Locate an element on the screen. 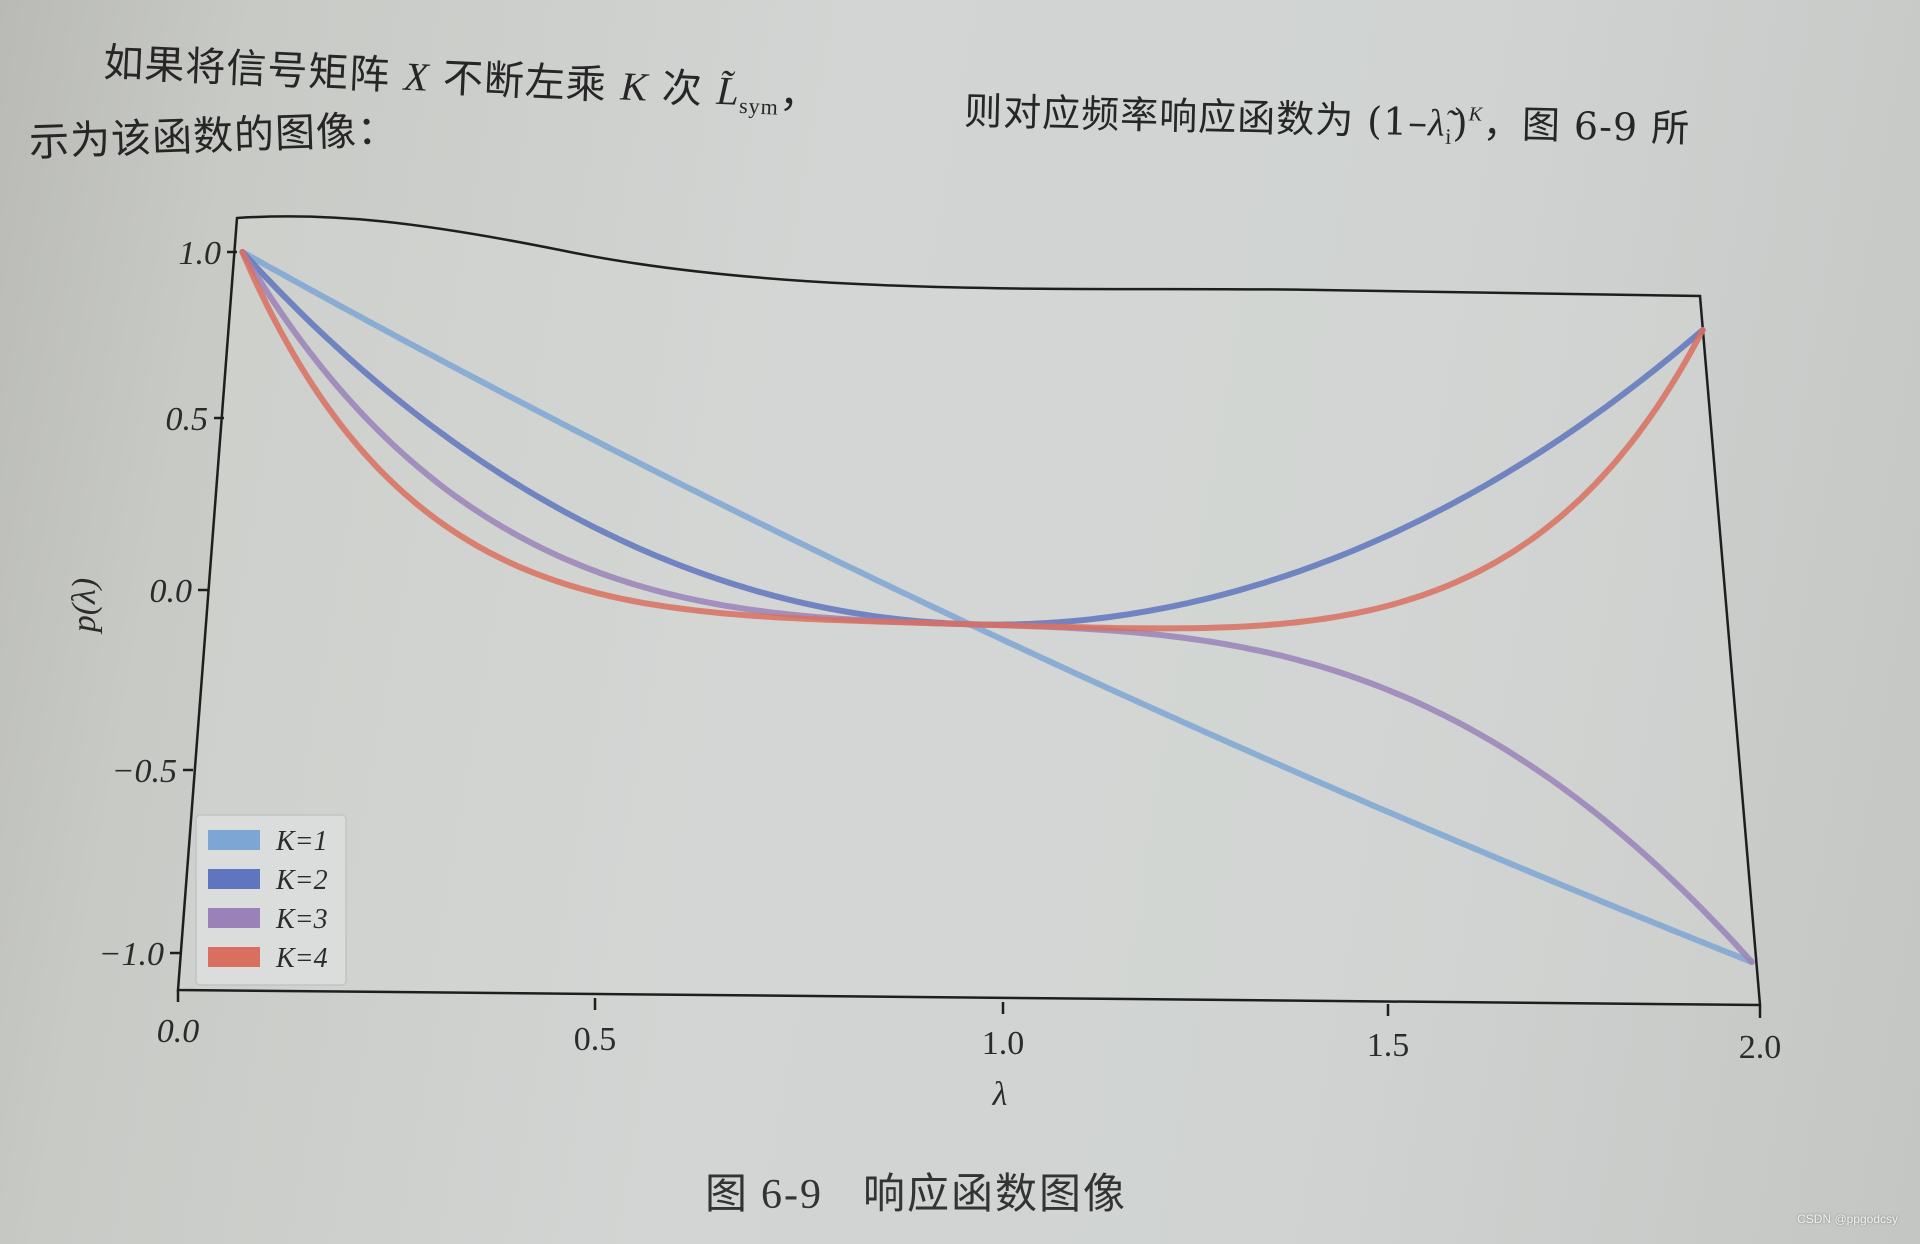 This screenshot has height=1244, width=1920. legend-swatch-k1 is located at coordinates (234, 840).